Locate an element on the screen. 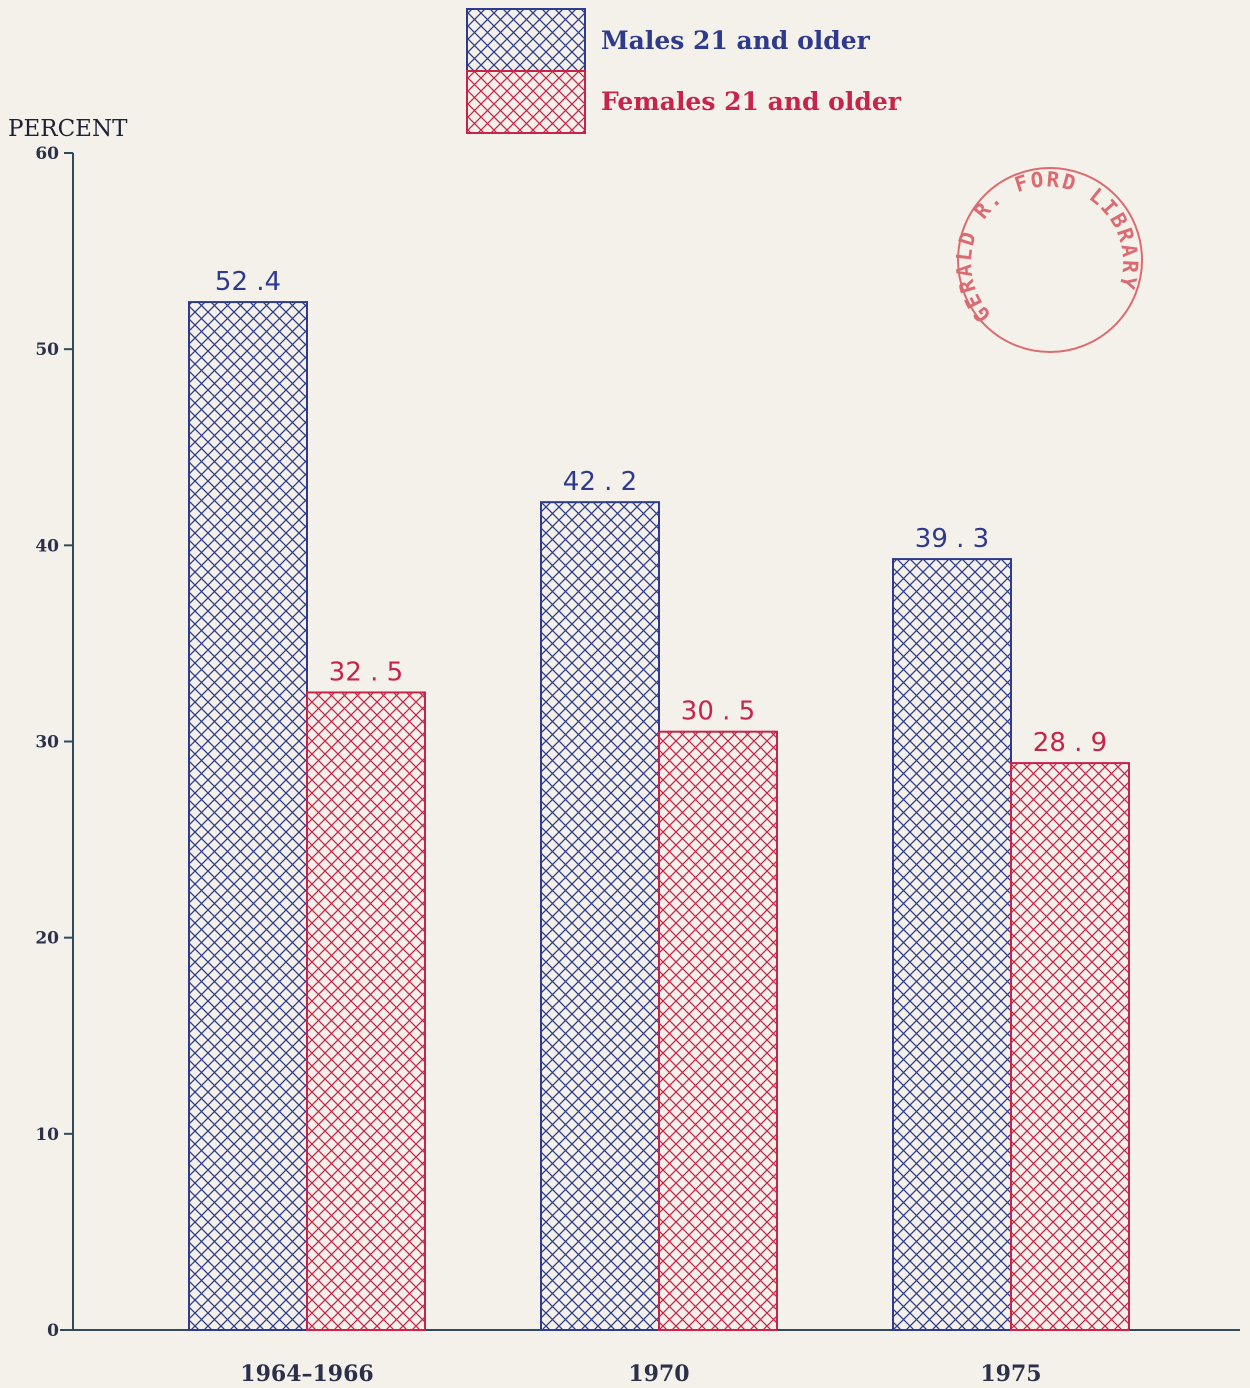  category-labels: 1964–1966 1970 1975 is located at coordinates (640, 1374).